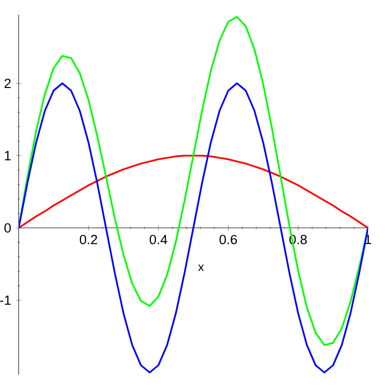  What do you see at coordinates (7, 83) in the screenshot?
I see `y-tick-label: 2` at bounding box center [7, 83].